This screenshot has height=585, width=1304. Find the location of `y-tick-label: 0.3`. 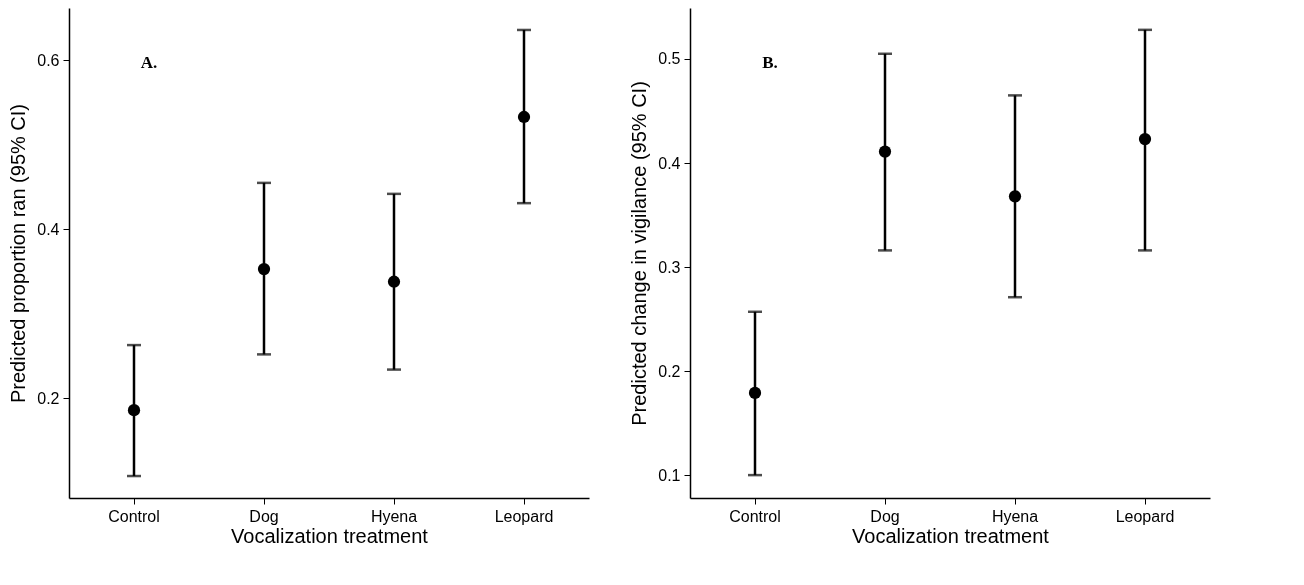

y-tick-label: 0.3 is located at coordinates (669, 267).